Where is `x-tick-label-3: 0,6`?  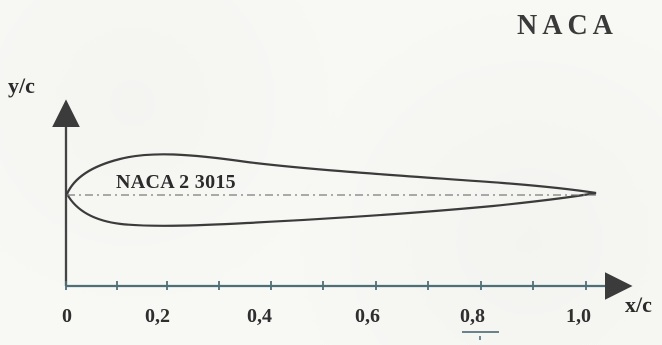
x-tick-label-3: 0,6 is located at coordinates (367, 316).